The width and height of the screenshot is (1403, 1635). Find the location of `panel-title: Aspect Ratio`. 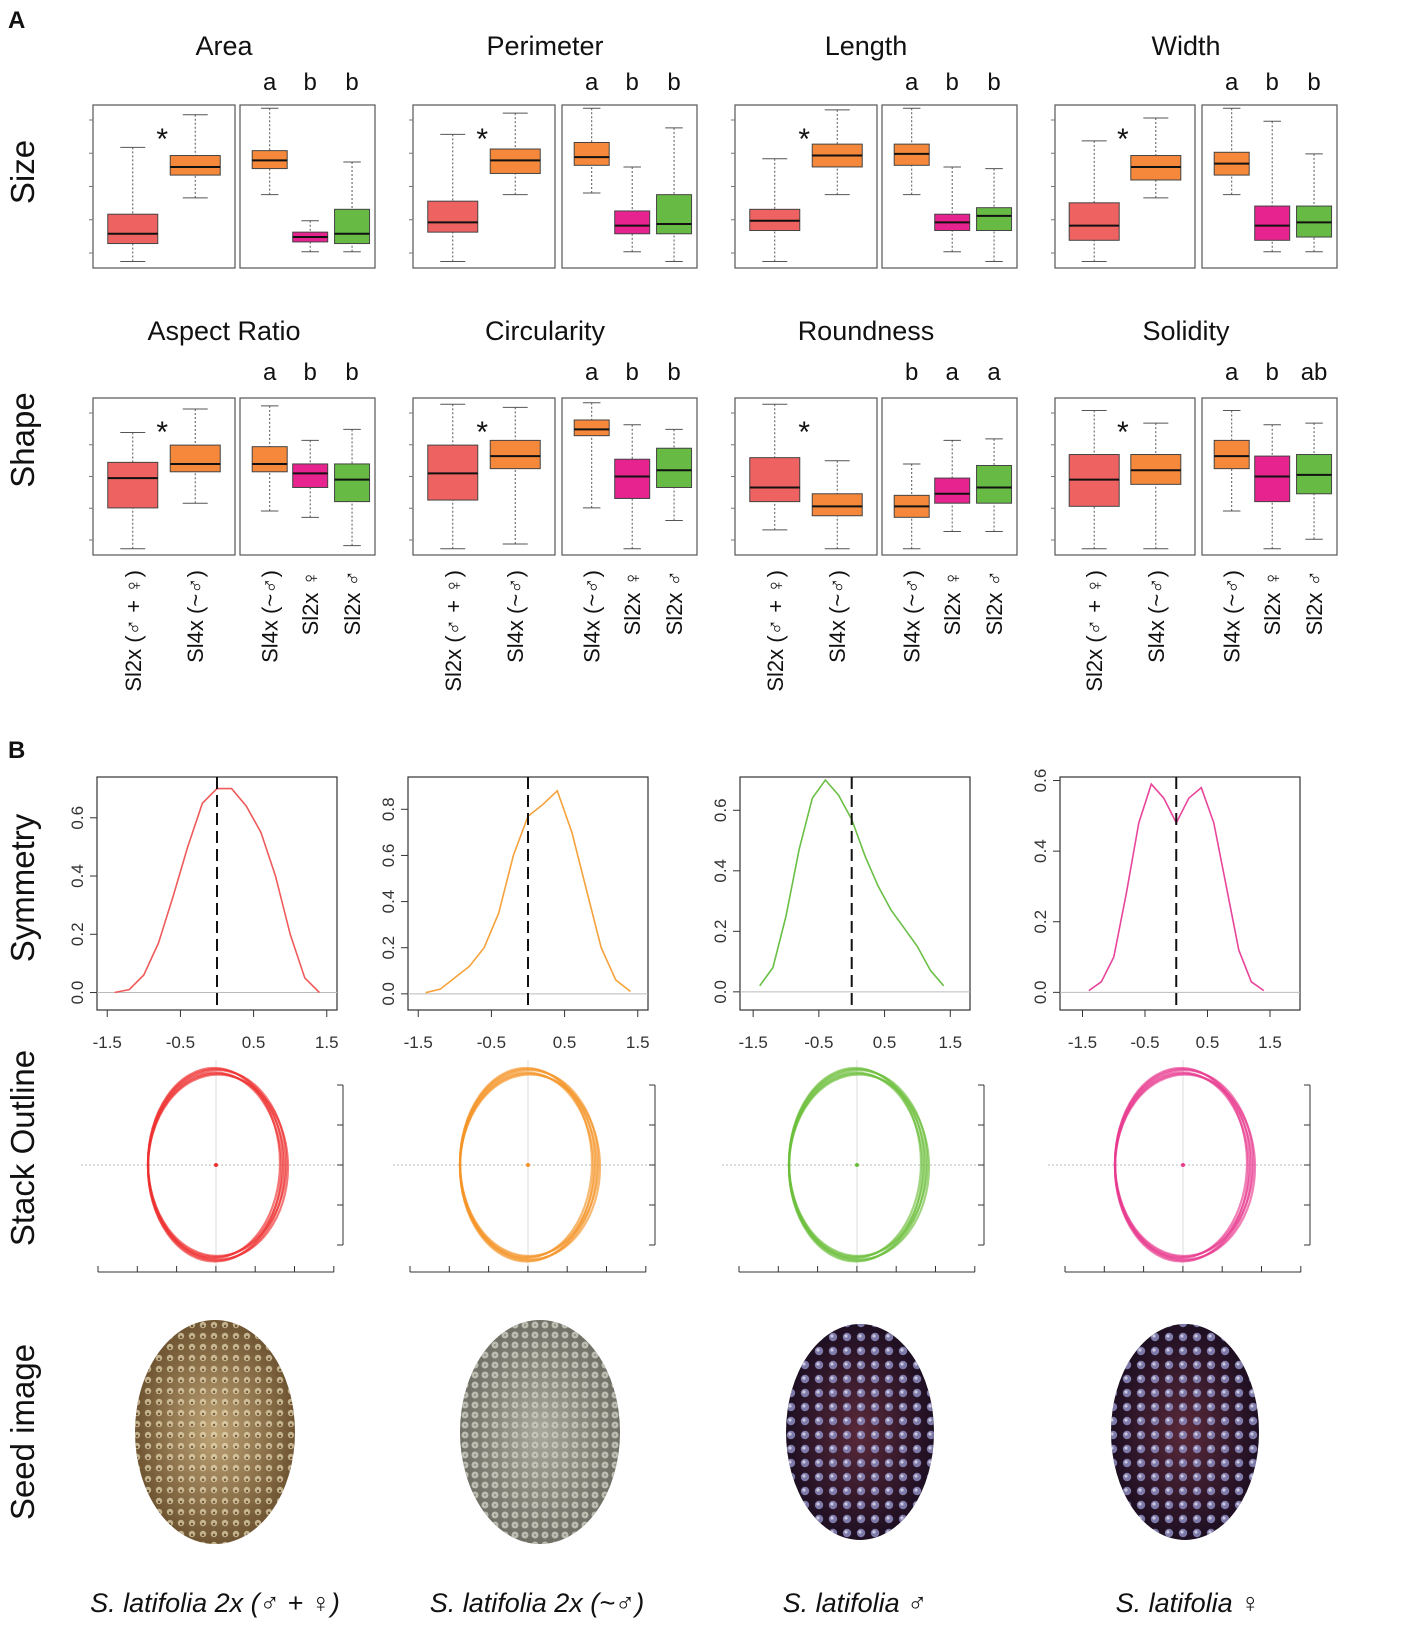

panel-title: Aspect Ratio is located at coordinates (223, 331).